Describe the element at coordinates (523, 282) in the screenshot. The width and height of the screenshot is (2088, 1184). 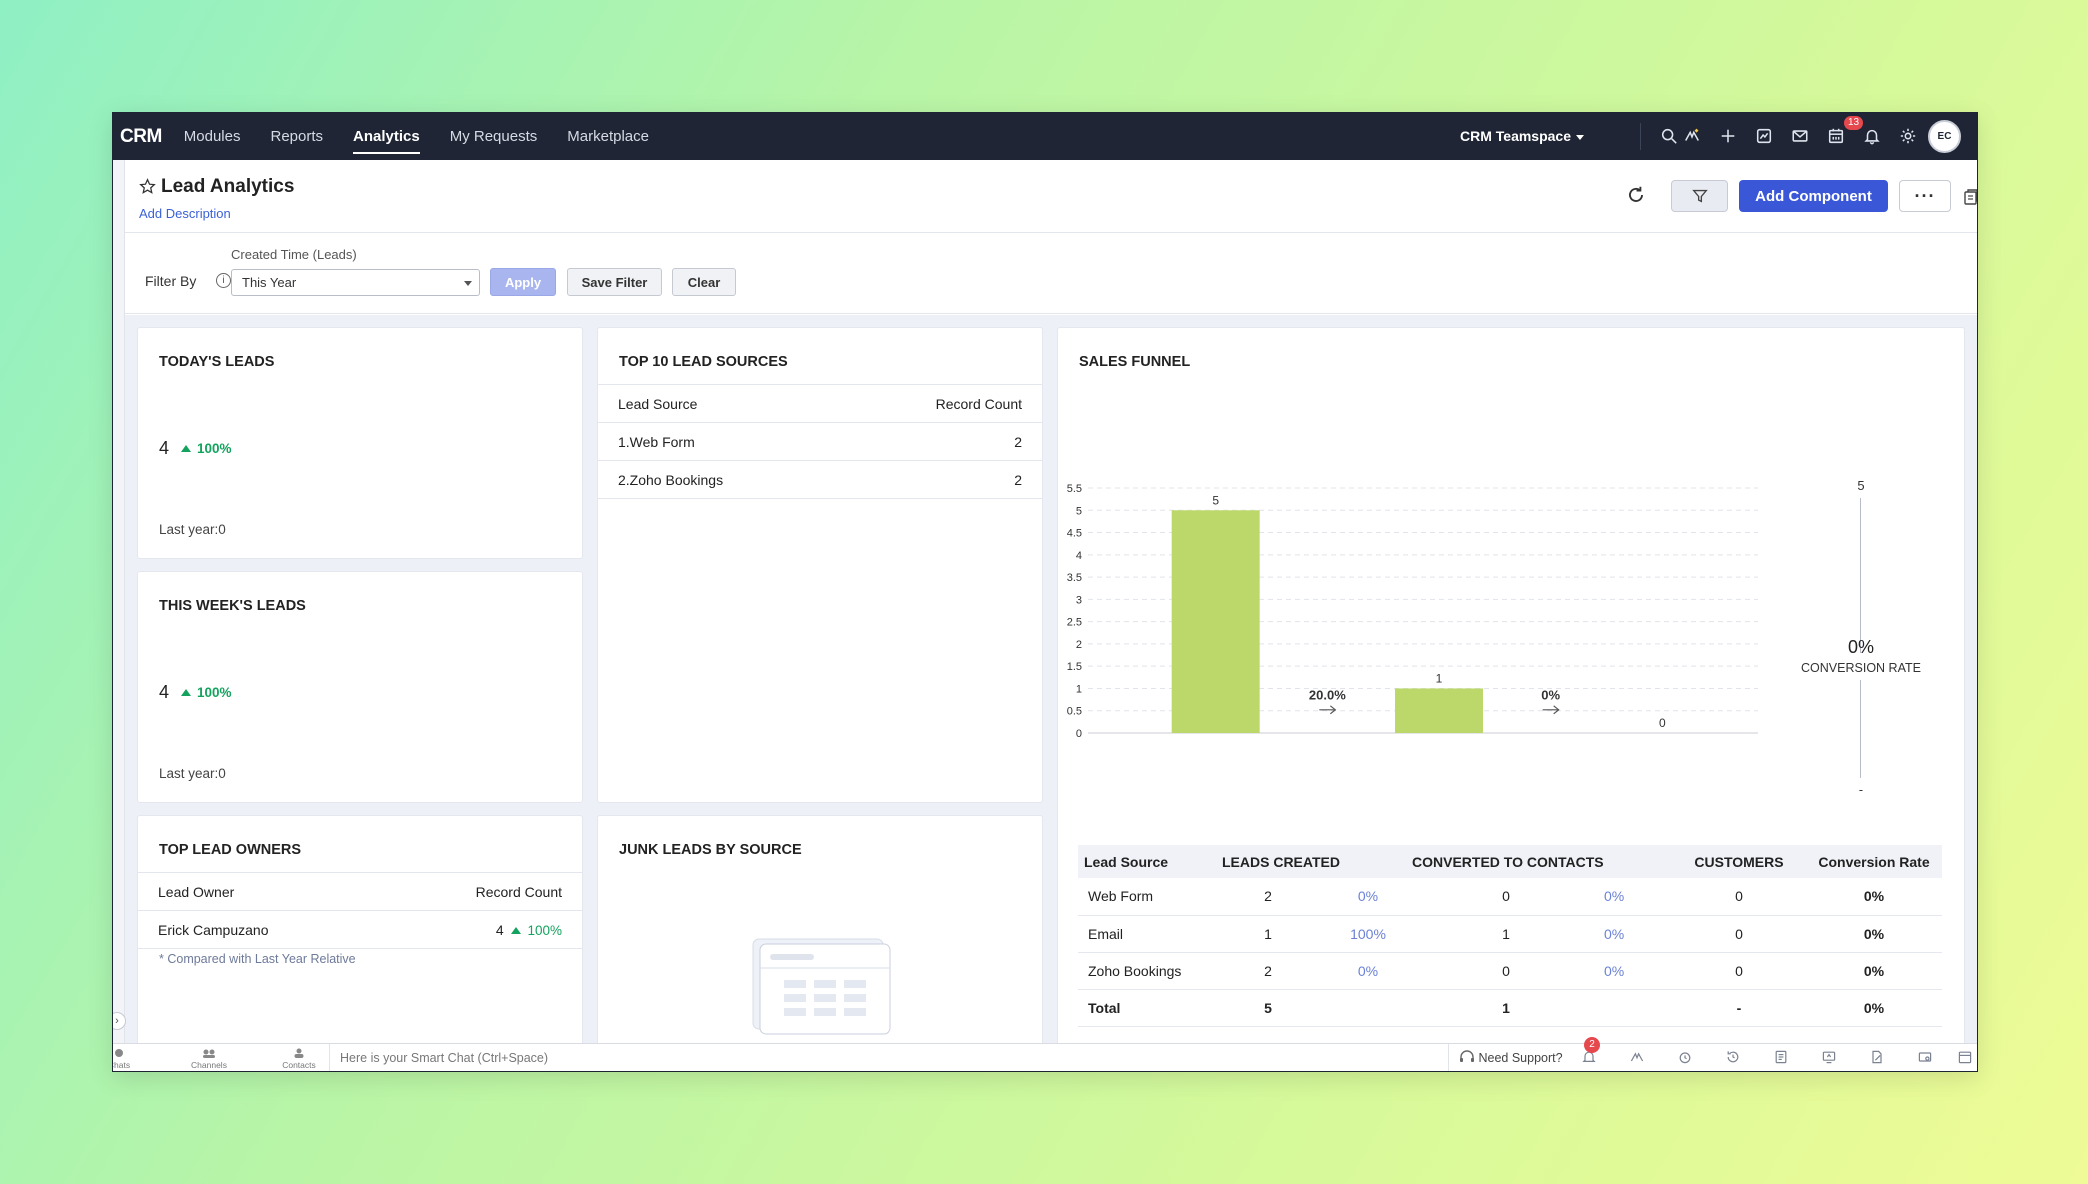
I see `apply-button: Apply` at that location.